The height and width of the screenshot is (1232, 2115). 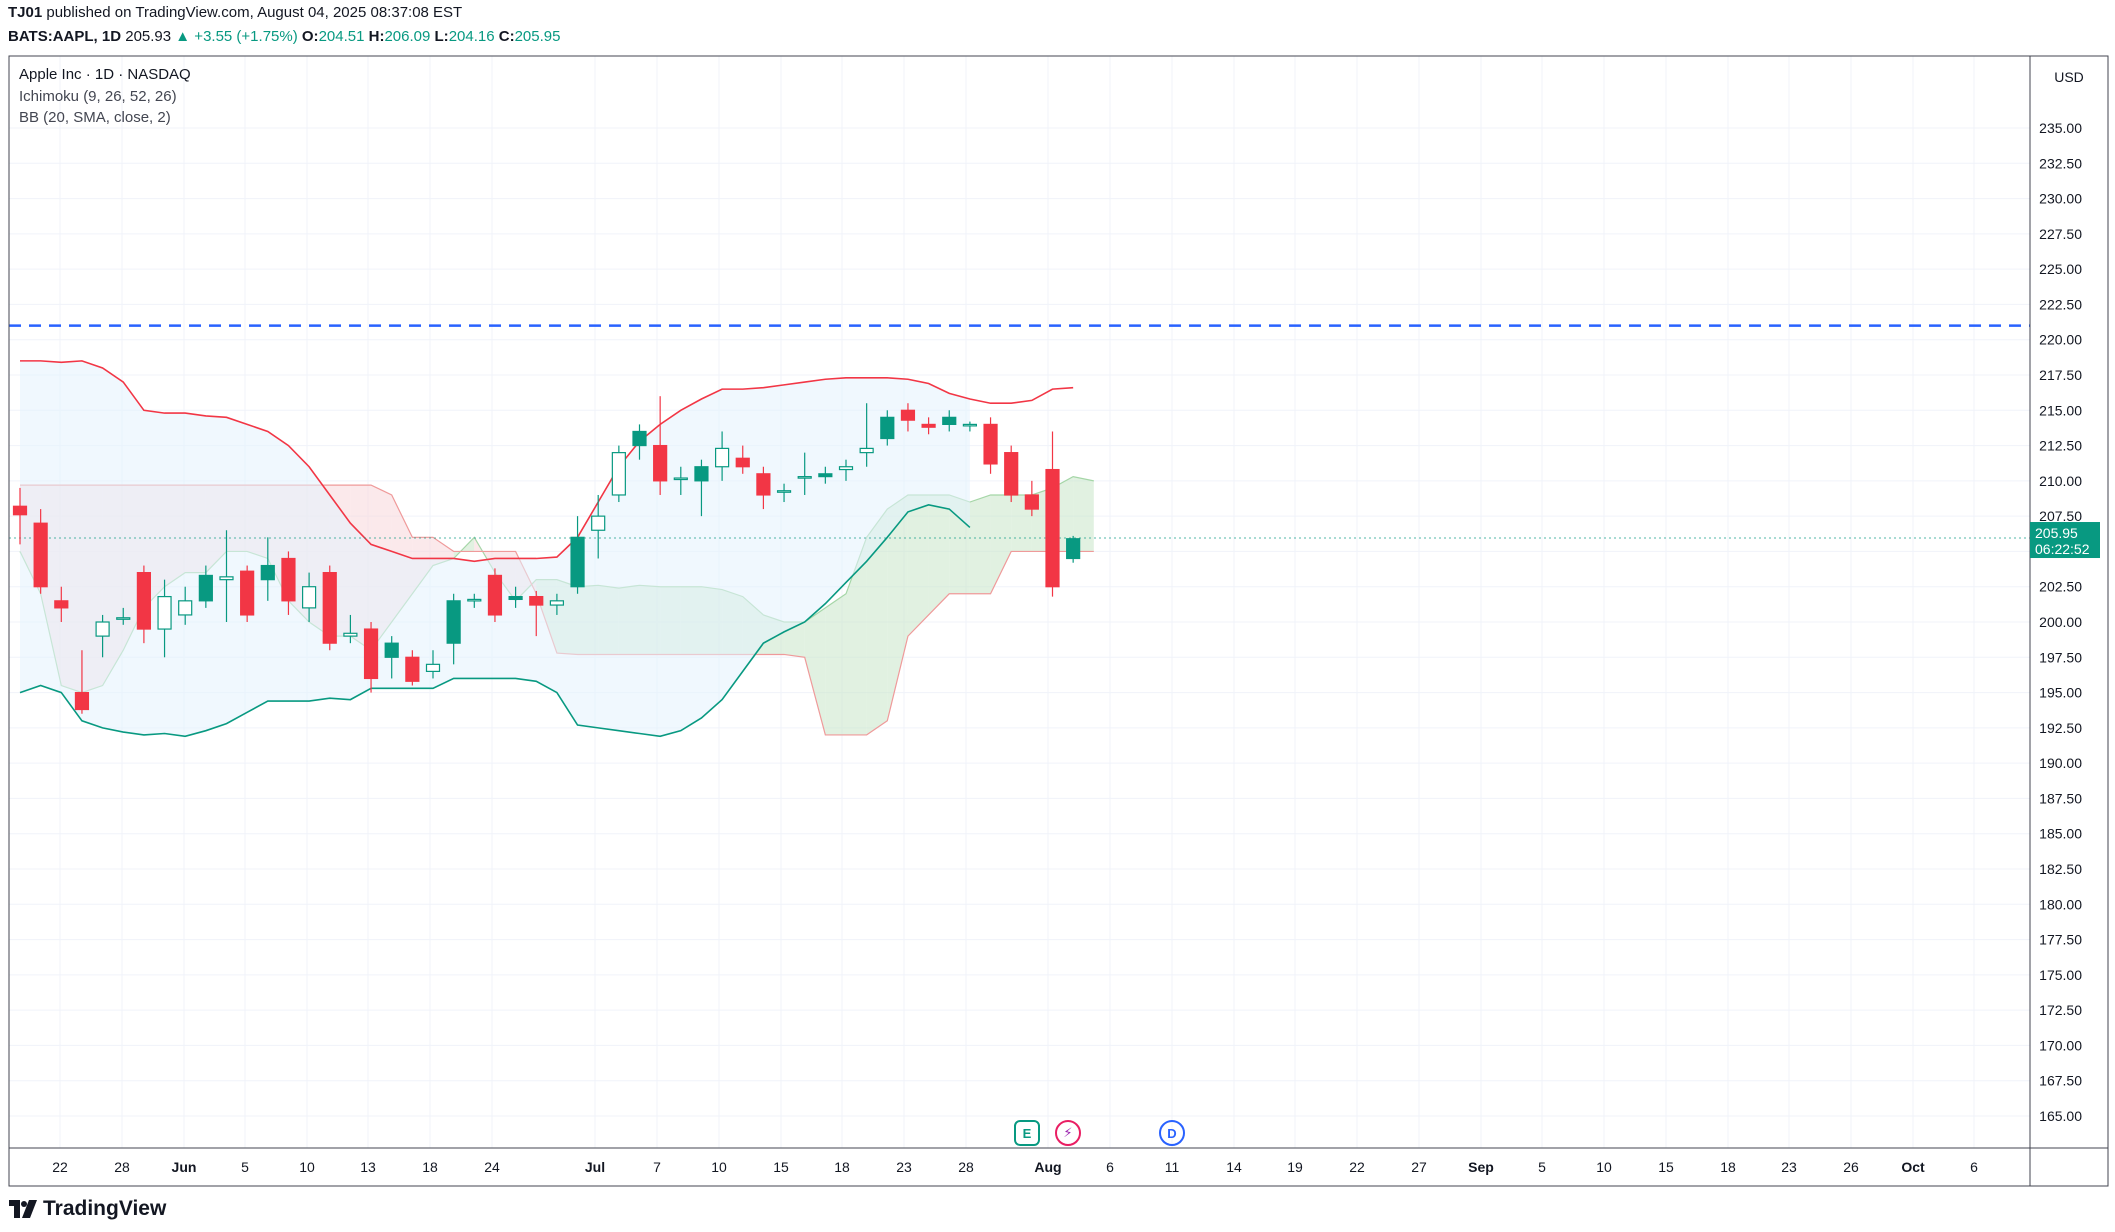 What do you see at coordinates (1851, 1167) in the screenshot?
I see `time-tick-label: 26` at bounding box center [1851, 1167].